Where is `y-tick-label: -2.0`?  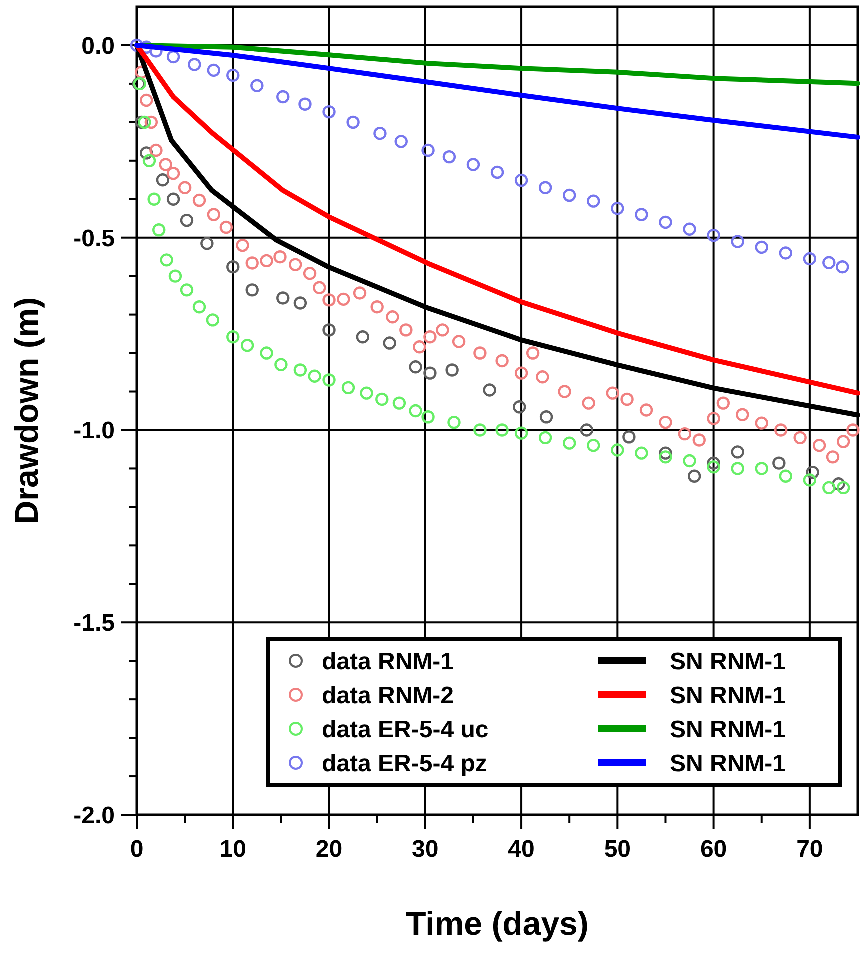
y-tick-label: -2.0 is located at coordinates (94, 816).